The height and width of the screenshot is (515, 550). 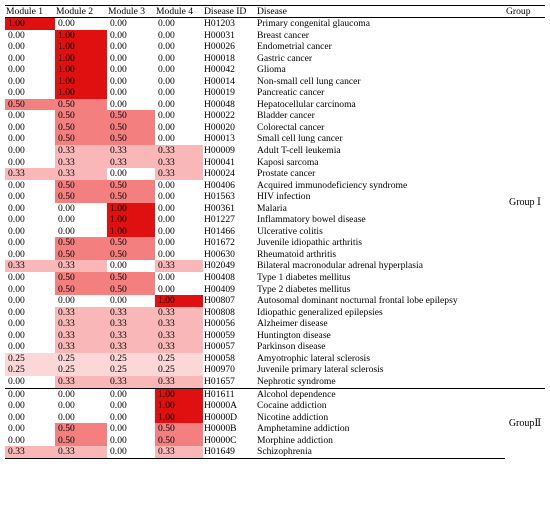 I want to click on disease-id-cell: H00630, so click(x=219, y=254).